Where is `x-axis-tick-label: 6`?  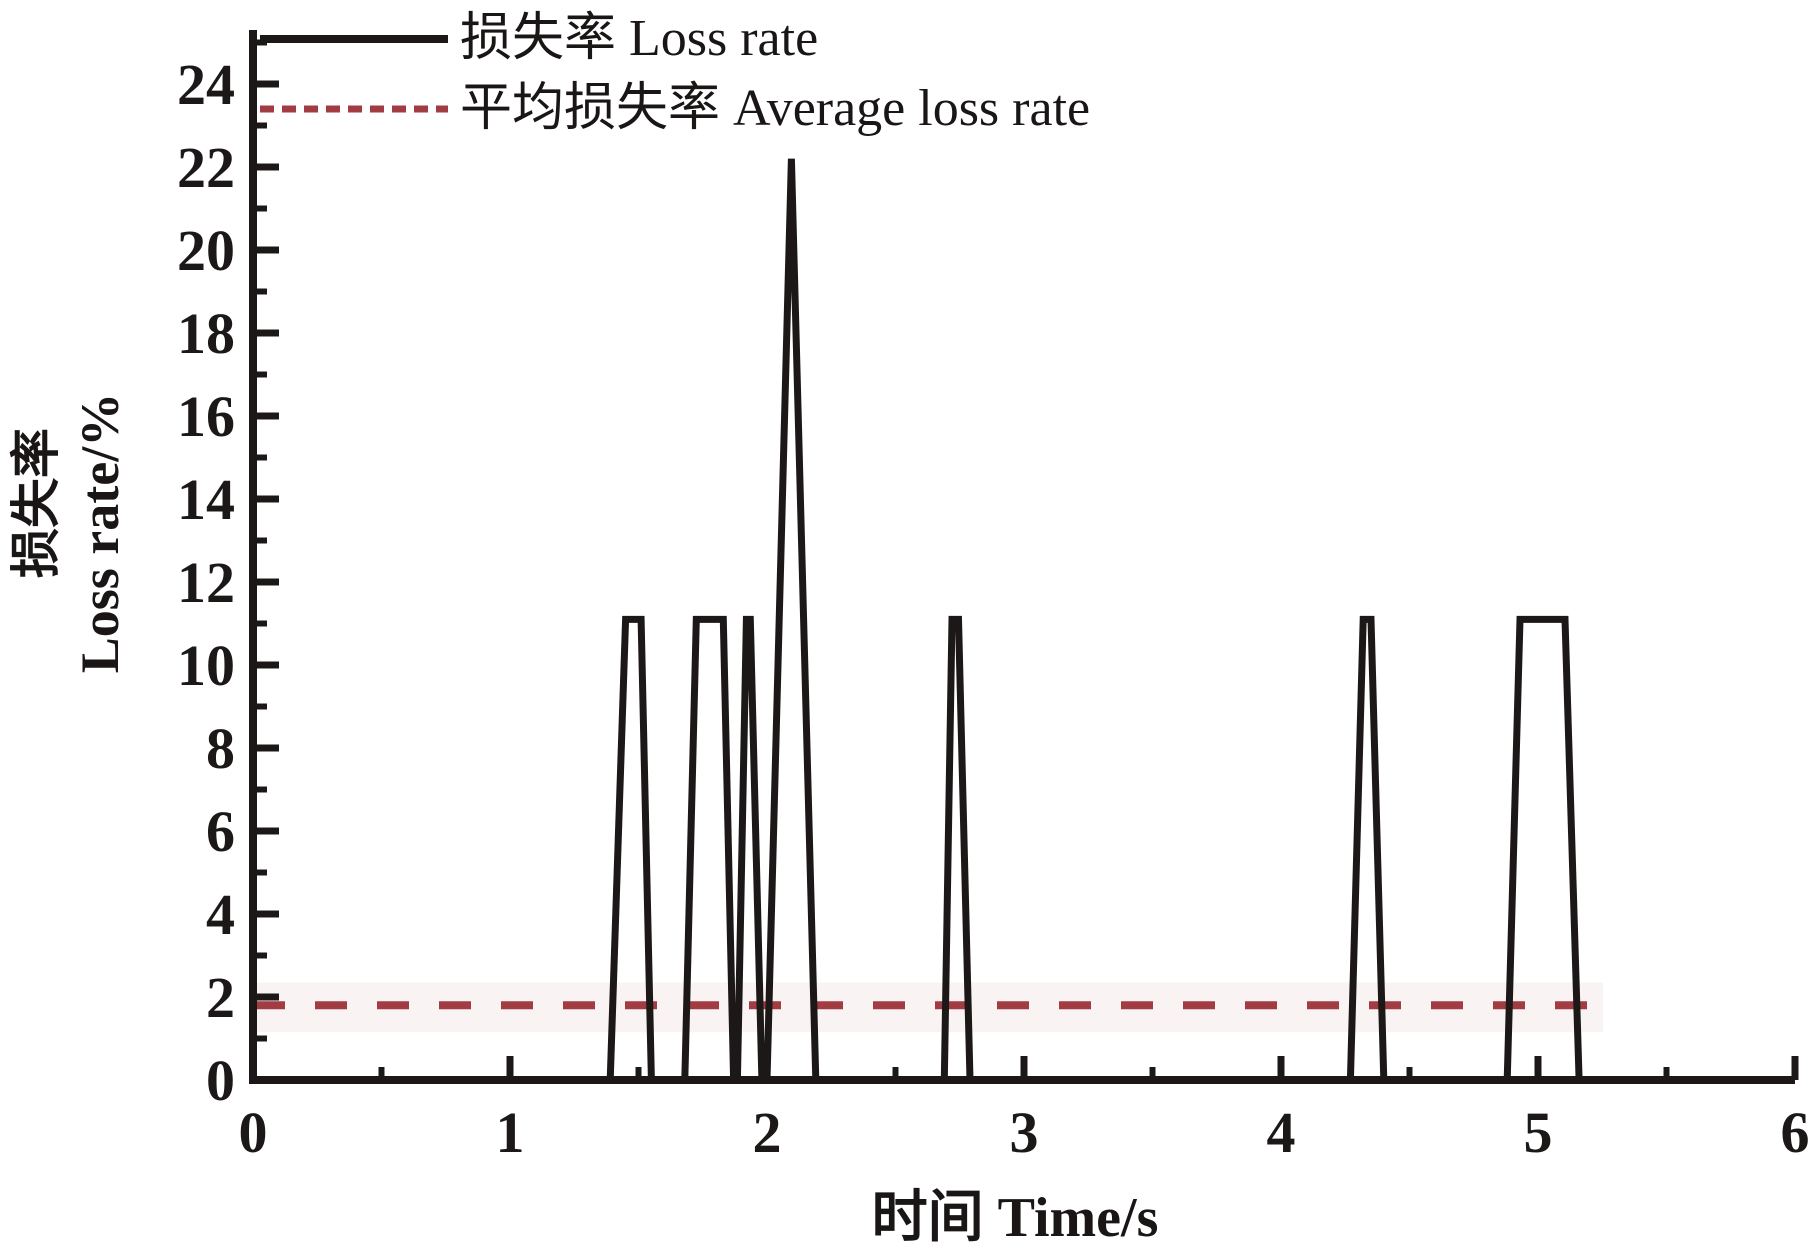
x-axis-tick-label: 6 is located at coordinates (1795, 1132).